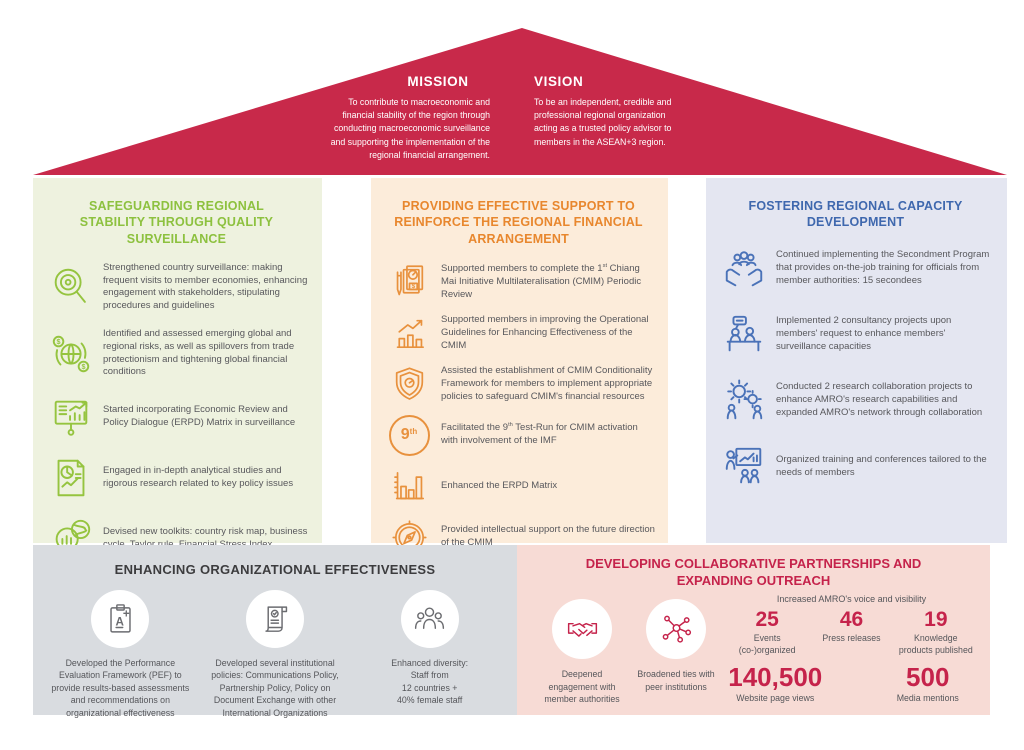 This screenshot has width=1024, height=750. I want to click on globe-currency-icon: $ $, so click(71, 354).